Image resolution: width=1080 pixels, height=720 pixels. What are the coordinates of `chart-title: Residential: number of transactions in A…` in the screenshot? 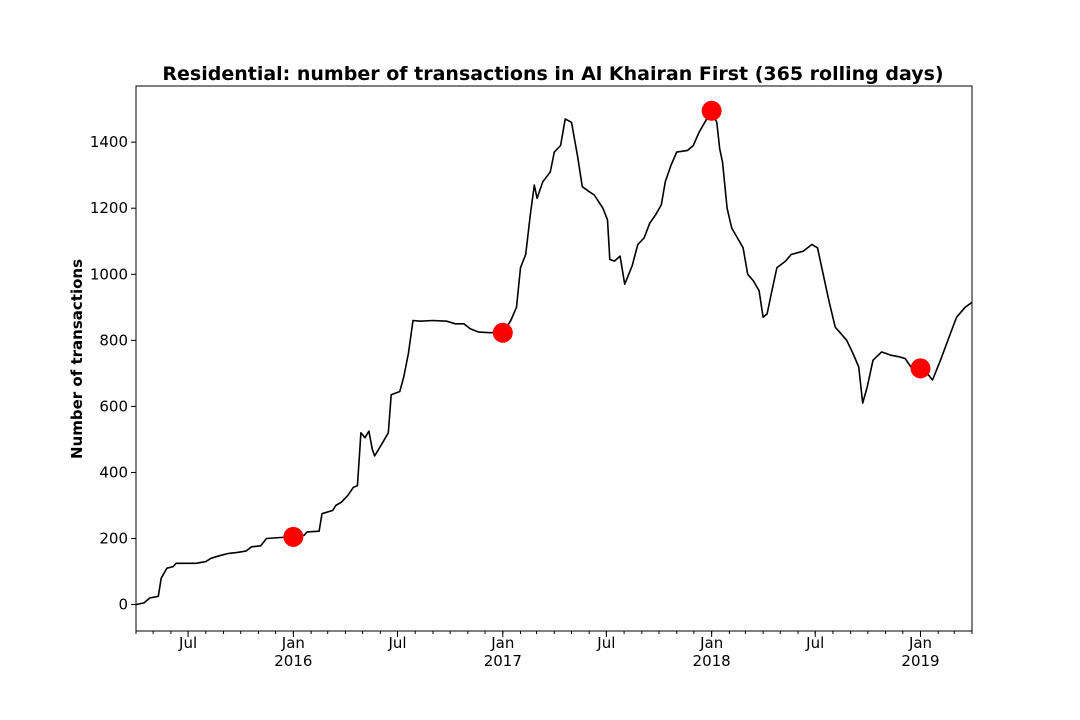 It's located at (552, 74).